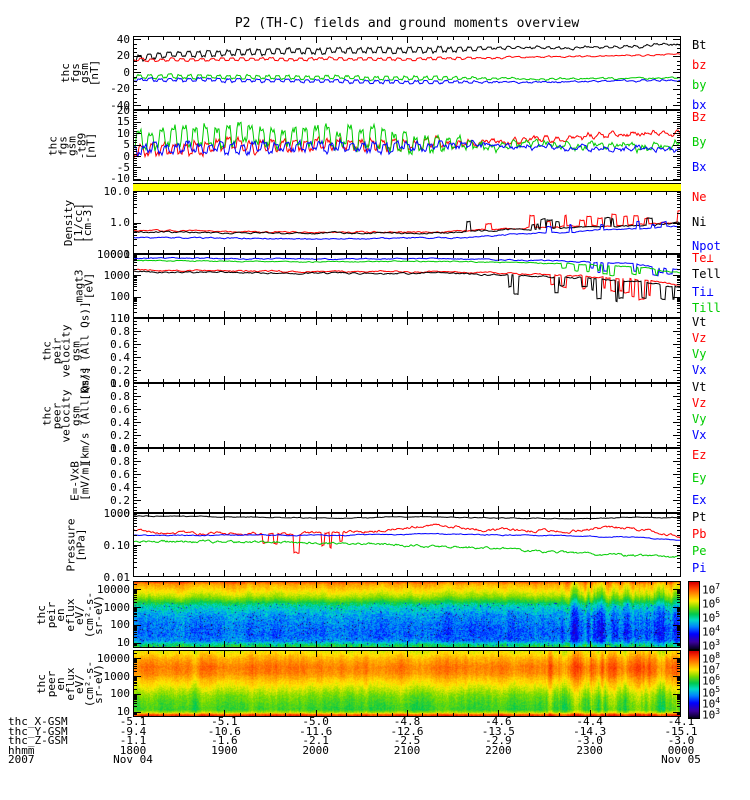 The width and height of the screenshot is (750, 800). What do you see at coordinates (38, 731) in the screenshot?
I see `bottom-row-label: thc_Y-GSM` at bounding box center [38, 731].